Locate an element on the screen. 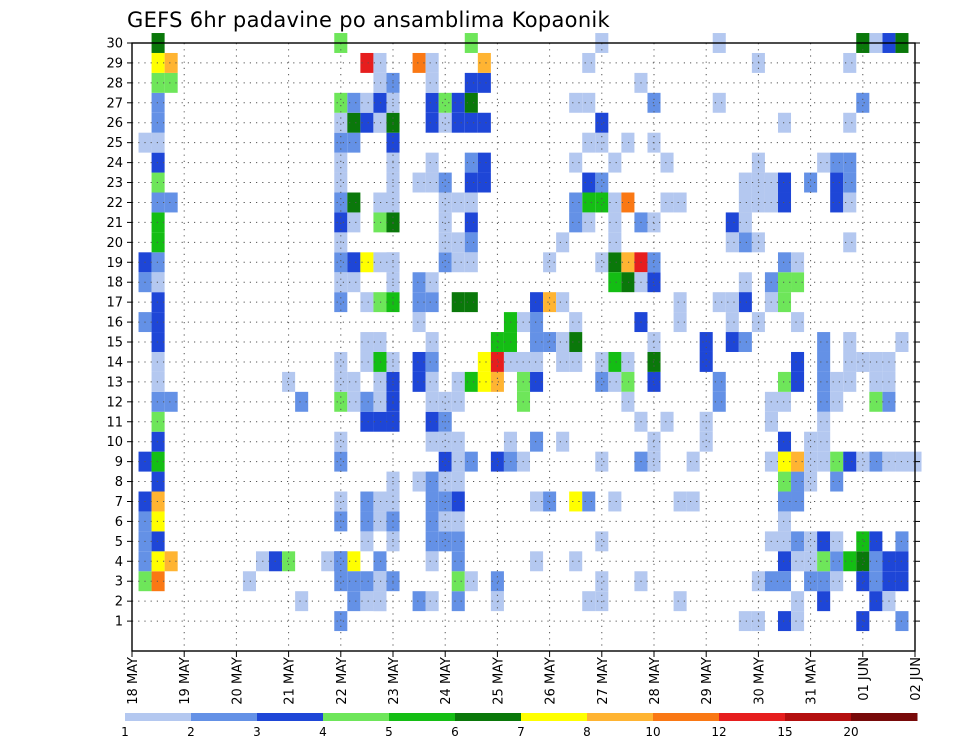  y-tick-label: 19 is located at coordinates (114, 263).